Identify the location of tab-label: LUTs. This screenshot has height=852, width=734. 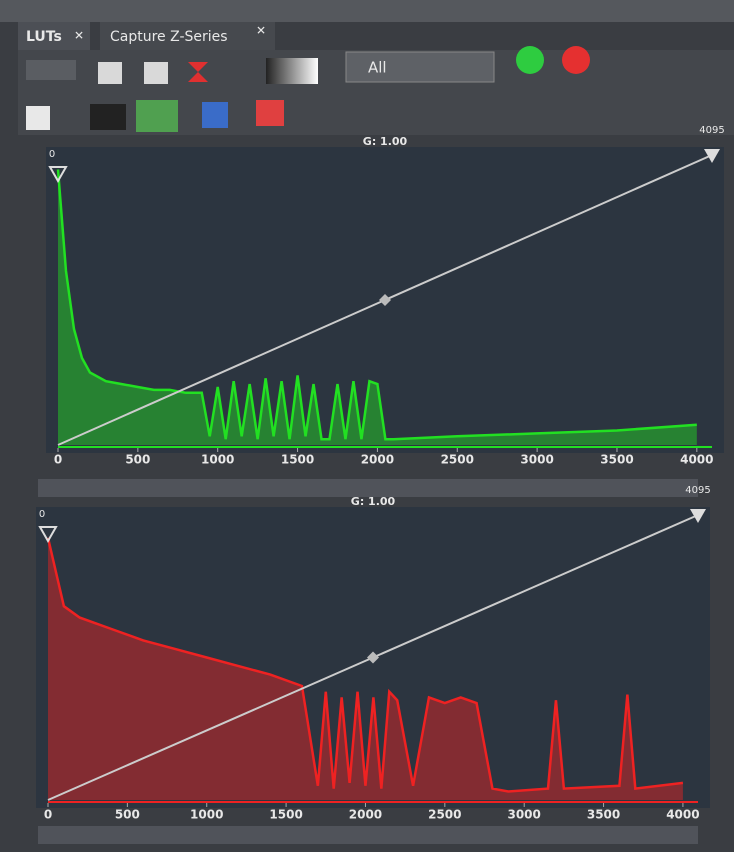
(44, 37).